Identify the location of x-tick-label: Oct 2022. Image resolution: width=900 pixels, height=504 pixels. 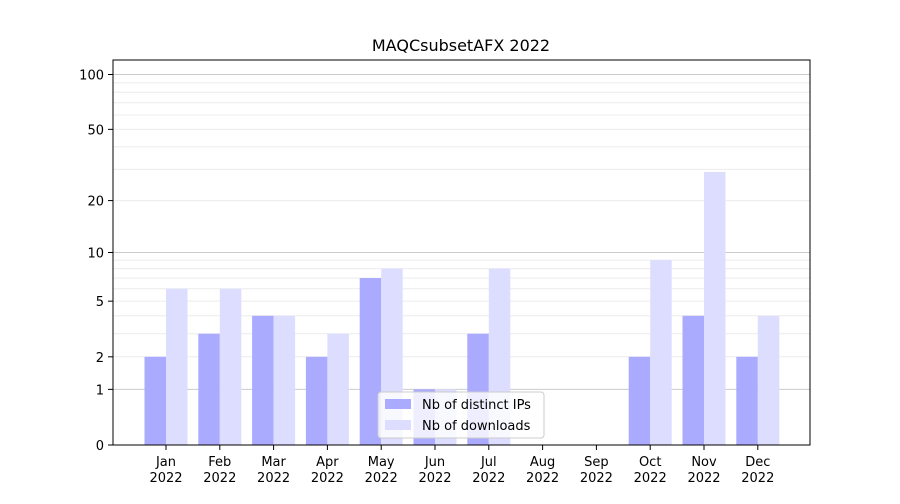
(650, 470).